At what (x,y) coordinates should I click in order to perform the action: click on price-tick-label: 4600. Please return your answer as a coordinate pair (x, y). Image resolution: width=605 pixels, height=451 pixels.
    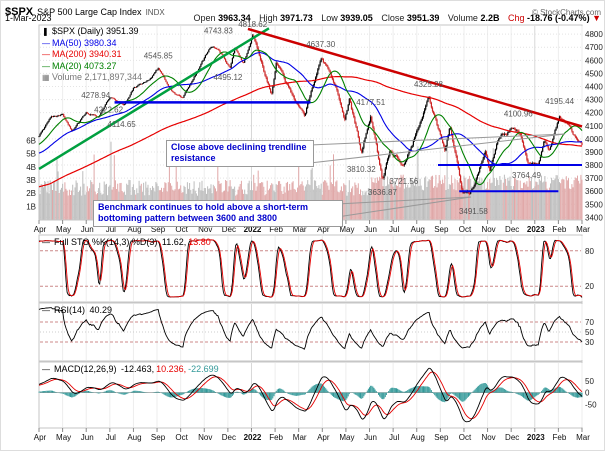
    Looking at the image, I should click on (594, 60).